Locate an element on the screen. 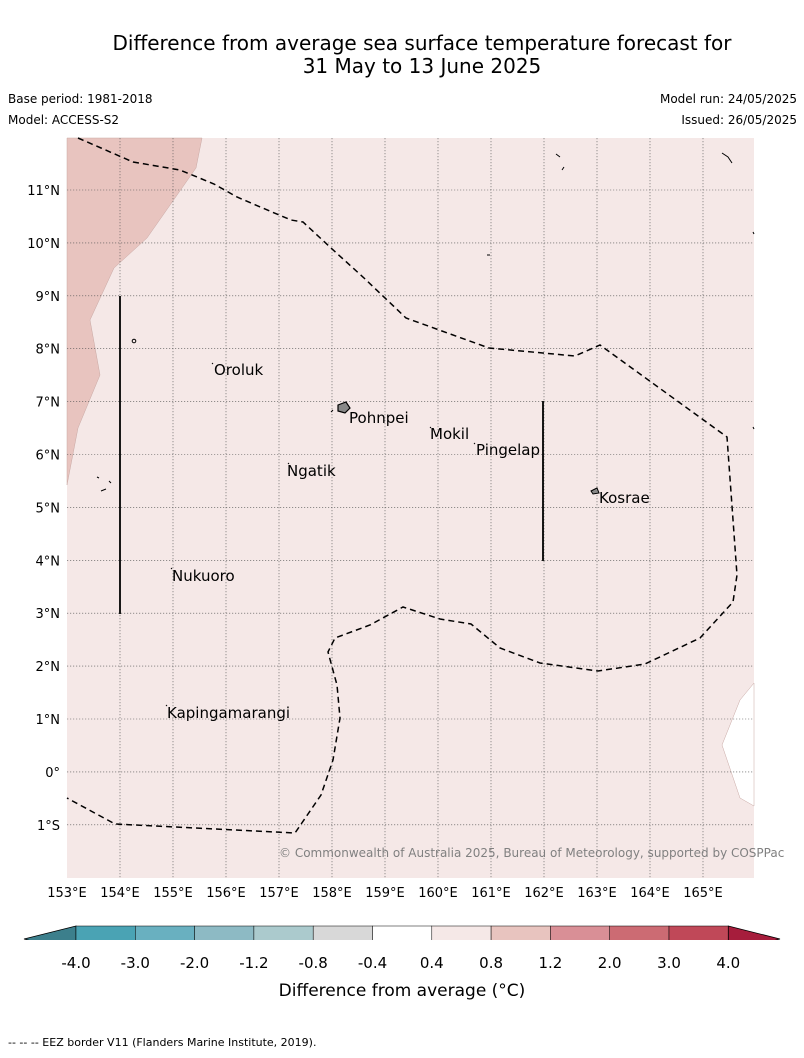  place-ngatik: Ngatik is located at coordinates (311, 471).